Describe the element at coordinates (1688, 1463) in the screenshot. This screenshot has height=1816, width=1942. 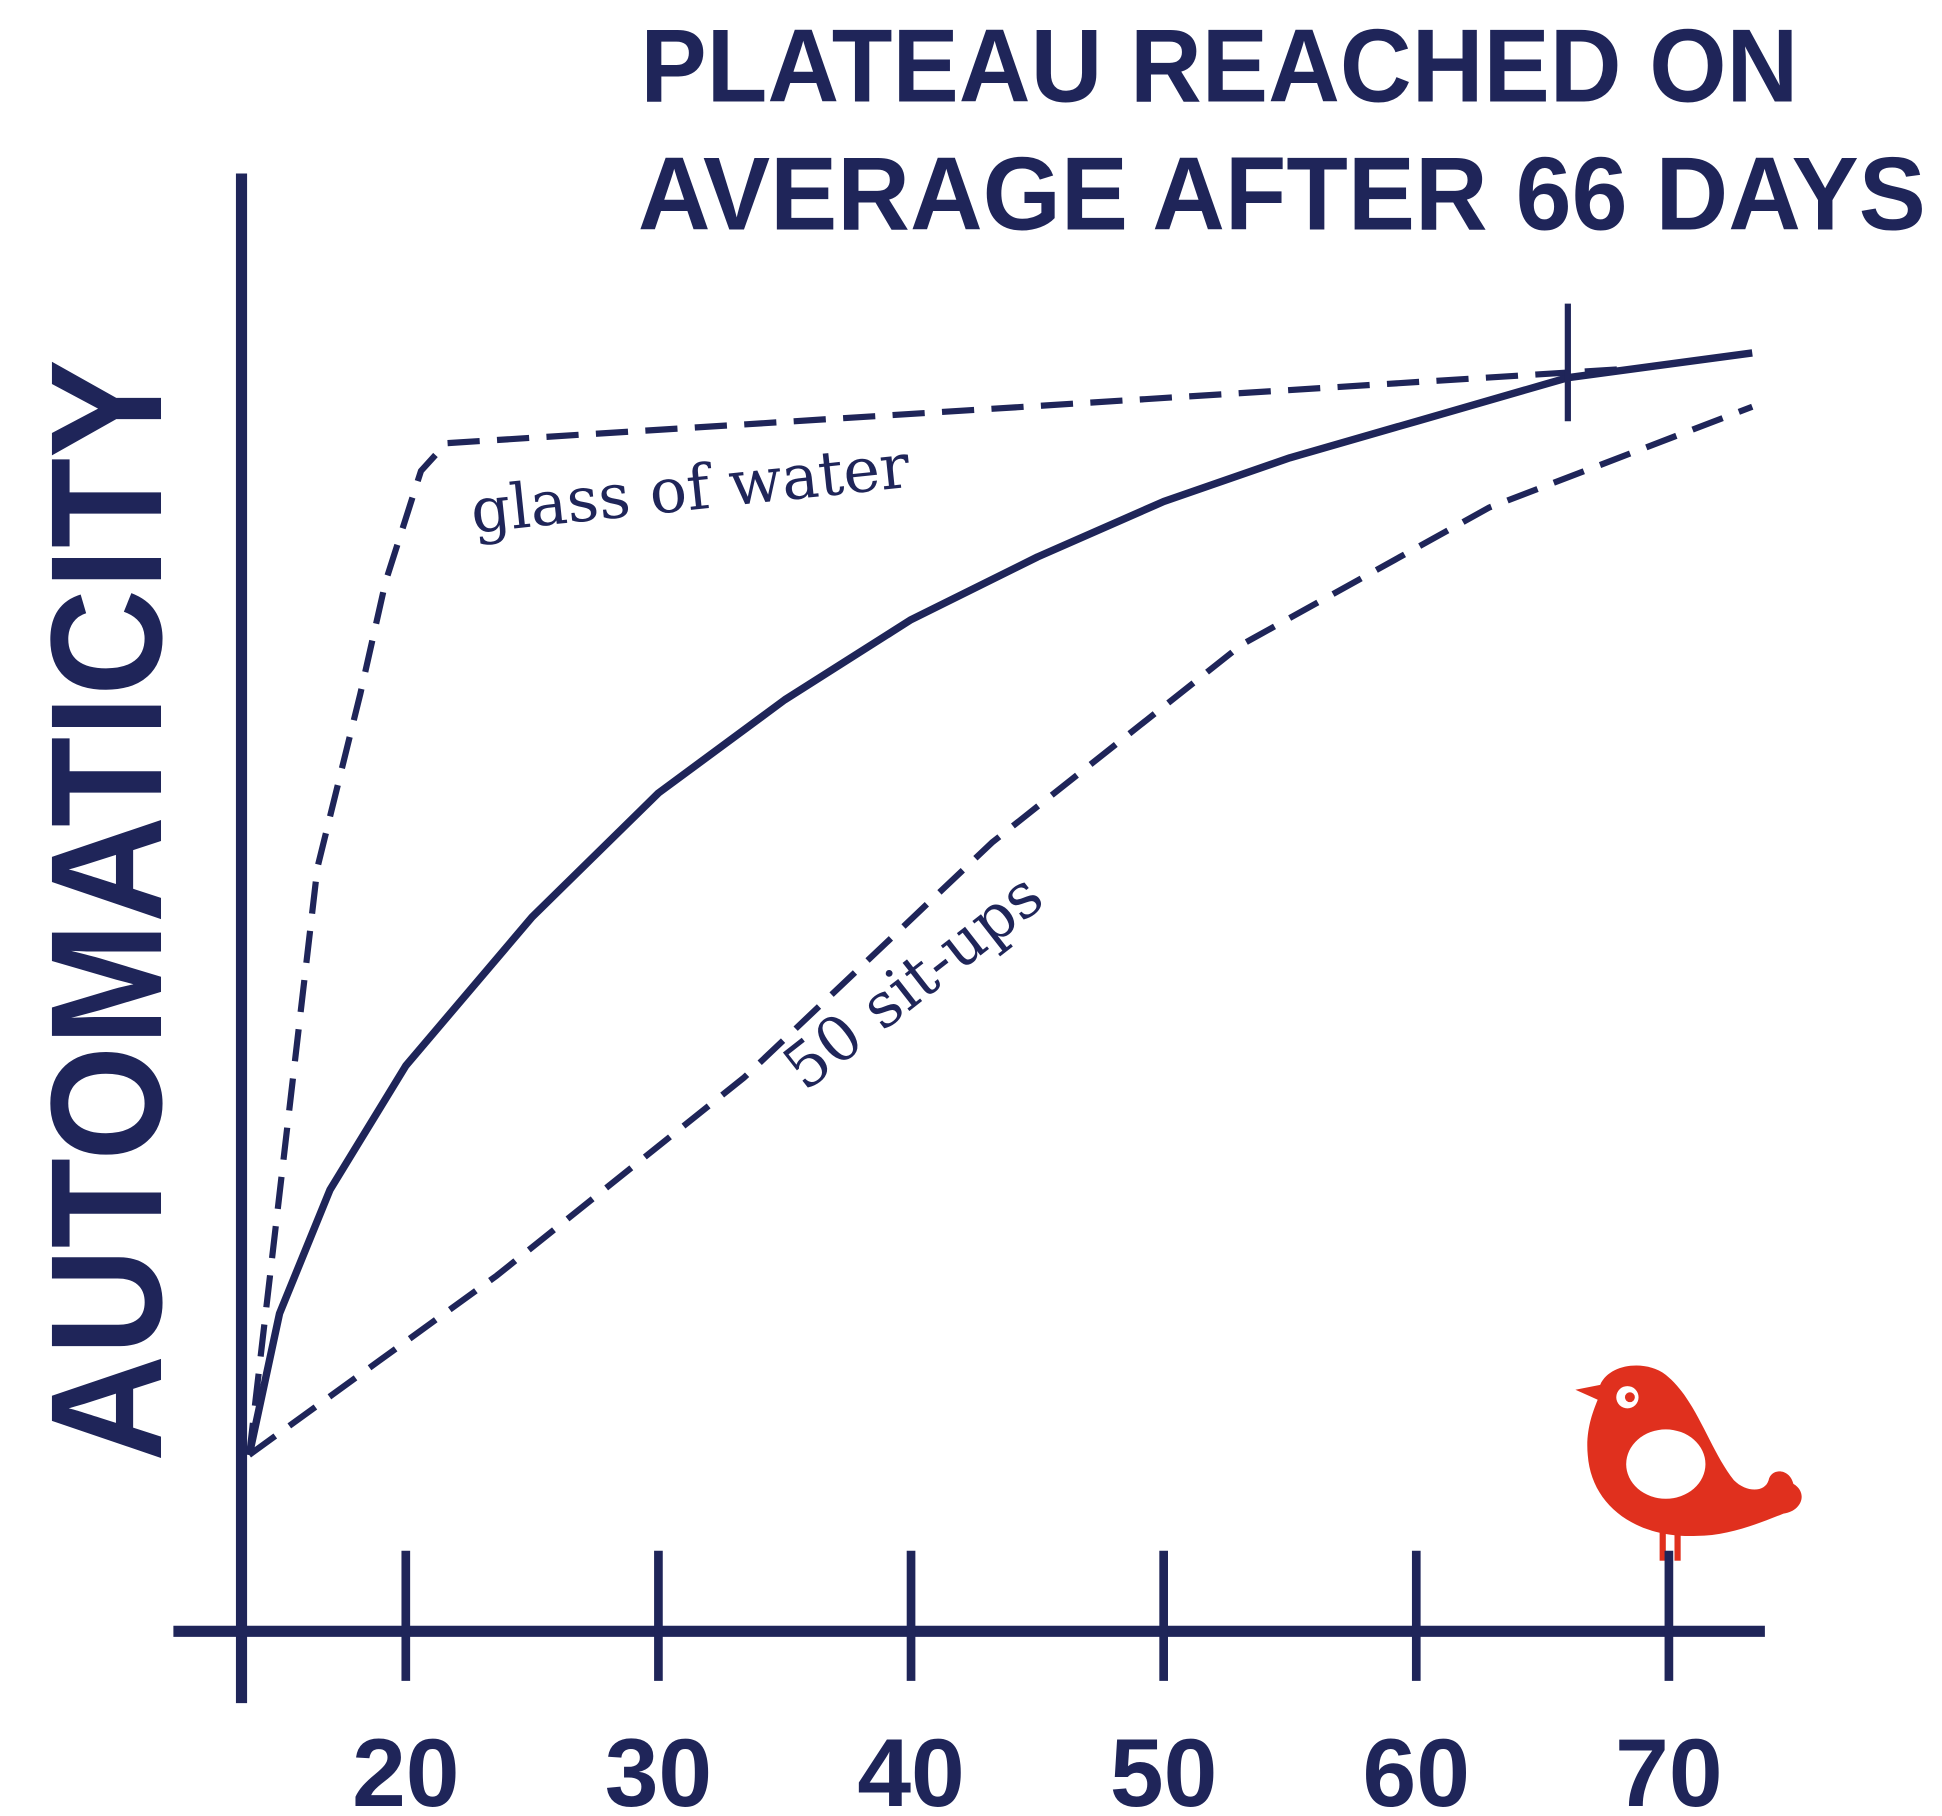
I see `bird` at that location.